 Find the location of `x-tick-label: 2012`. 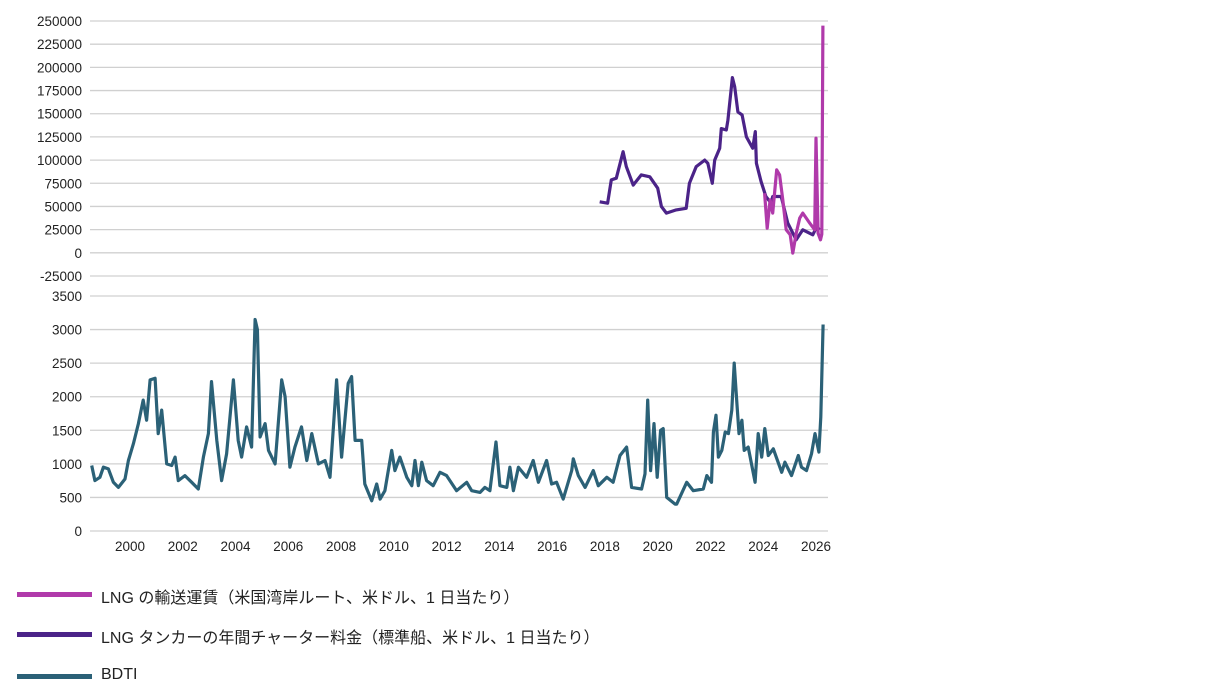

x-tick-label: 2012 is located at coordinates (447, 546).